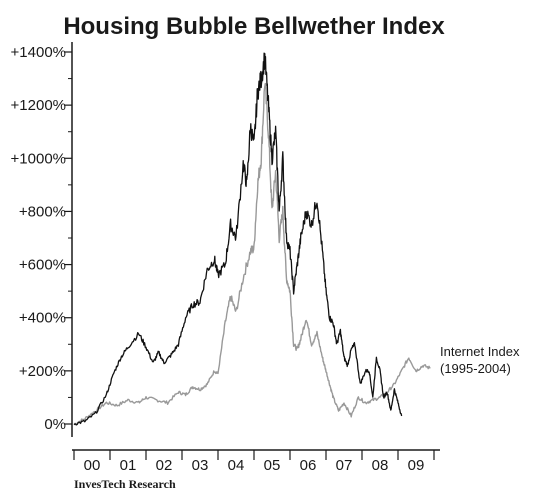  What do you see at coordinates (475, 368) in the screenshot?
I see `annotation-line2: (1995-2004)` at bounding box center [475, 368].